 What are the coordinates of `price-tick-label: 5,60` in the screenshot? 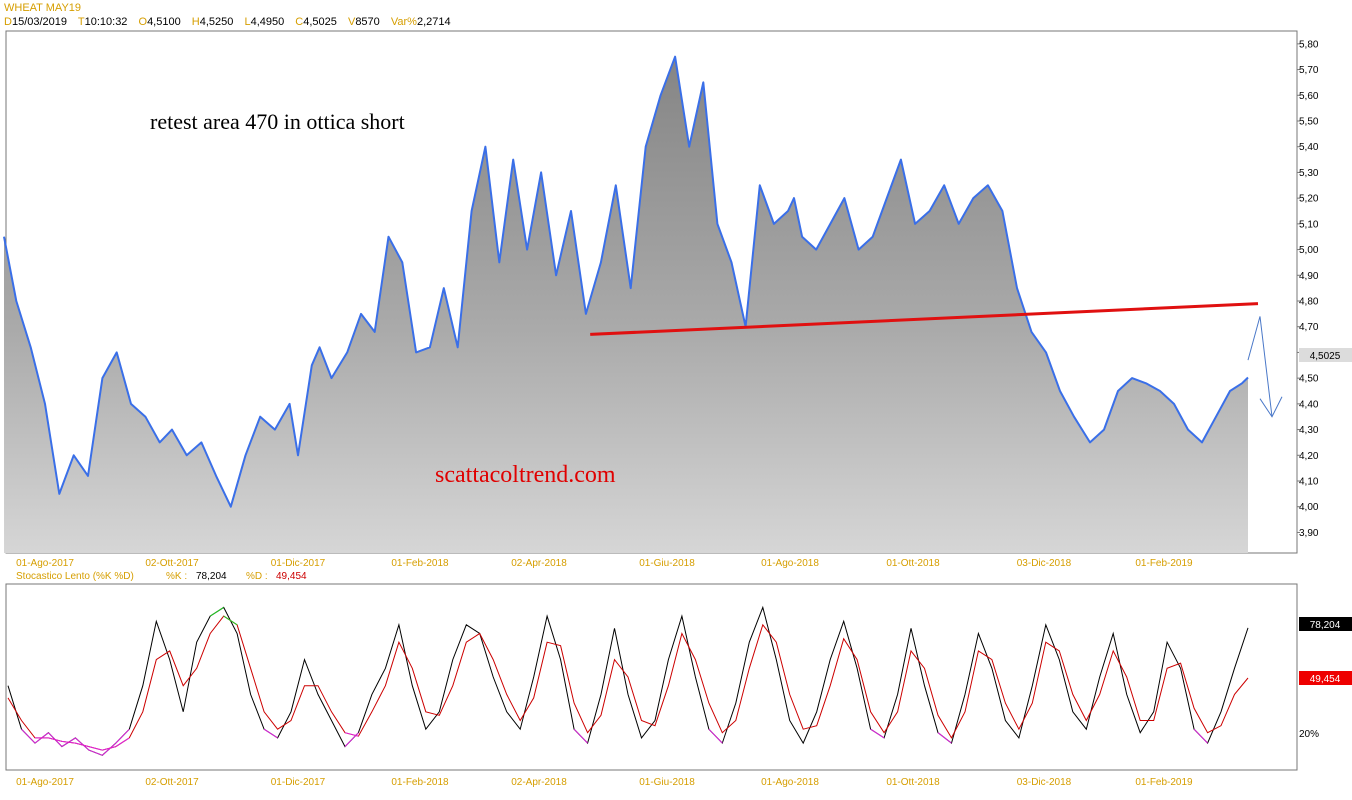 It's located at (1309, 96).